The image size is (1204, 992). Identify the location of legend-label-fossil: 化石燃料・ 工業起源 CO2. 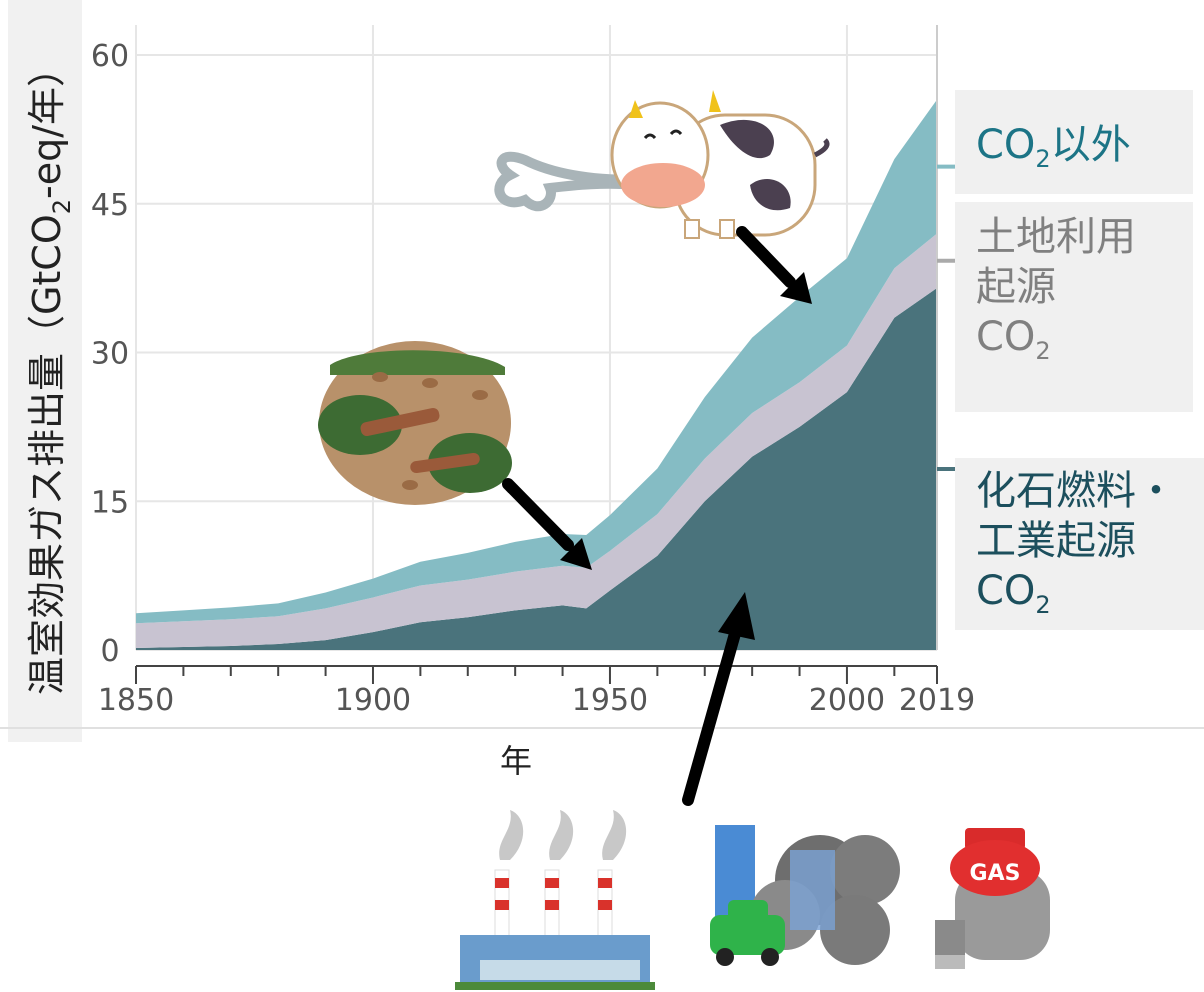
(1076, 543).